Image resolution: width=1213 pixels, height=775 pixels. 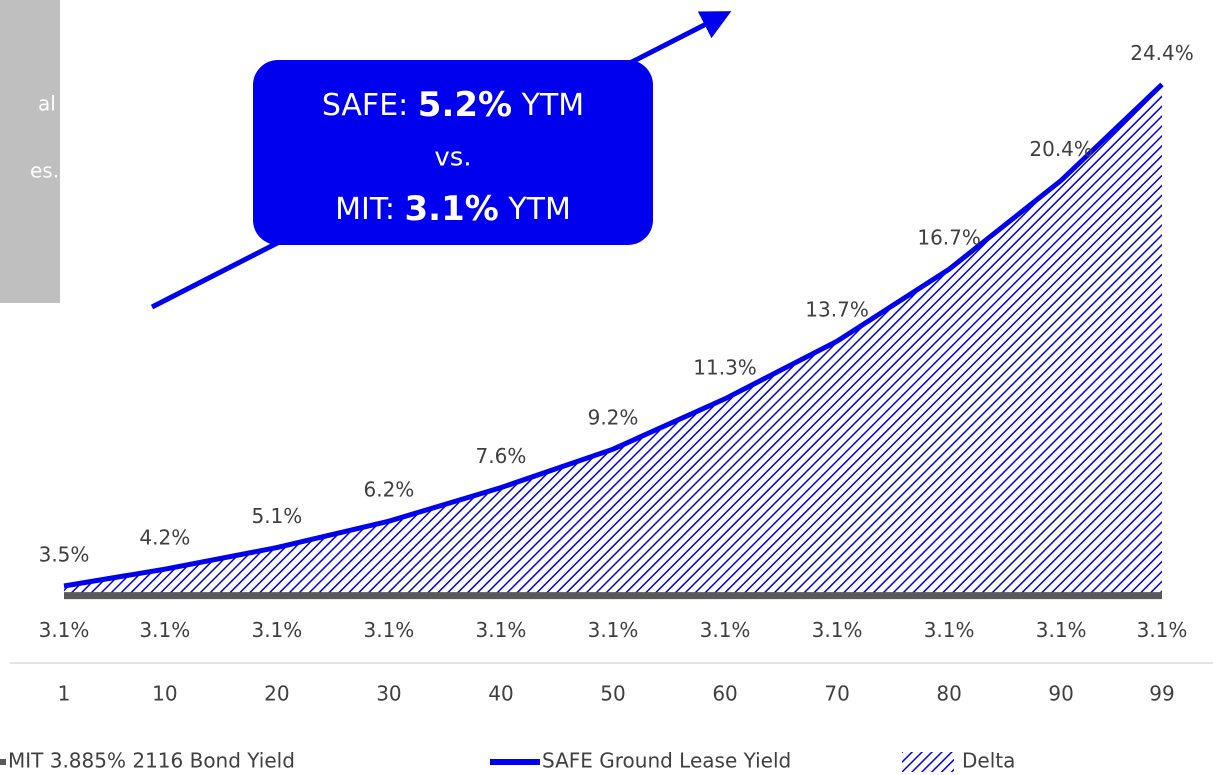 What do you see at coordinates (151, 761) in the screenshot?
I see `legend-label: MIT 3.885% 2116 Bond Yield` at bounding box center [151, 761].